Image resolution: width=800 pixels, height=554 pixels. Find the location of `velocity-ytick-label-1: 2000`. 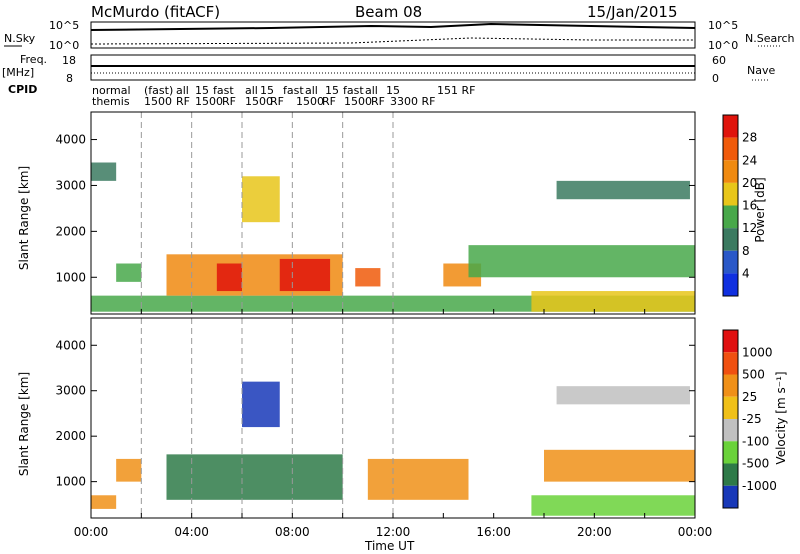

velocity-ytick-label-1: 2000 is located at coordinates (70, 436).